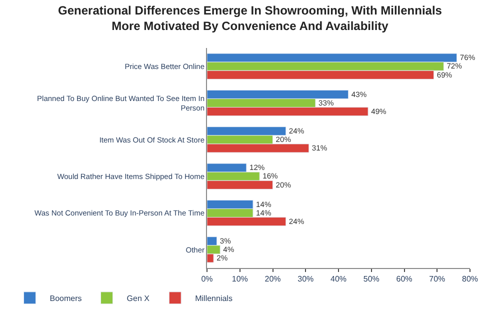  What do you see at coordinates (320, 148) in the screenshot?
I see `data-label: 31%` at bounding box center [320, 148].